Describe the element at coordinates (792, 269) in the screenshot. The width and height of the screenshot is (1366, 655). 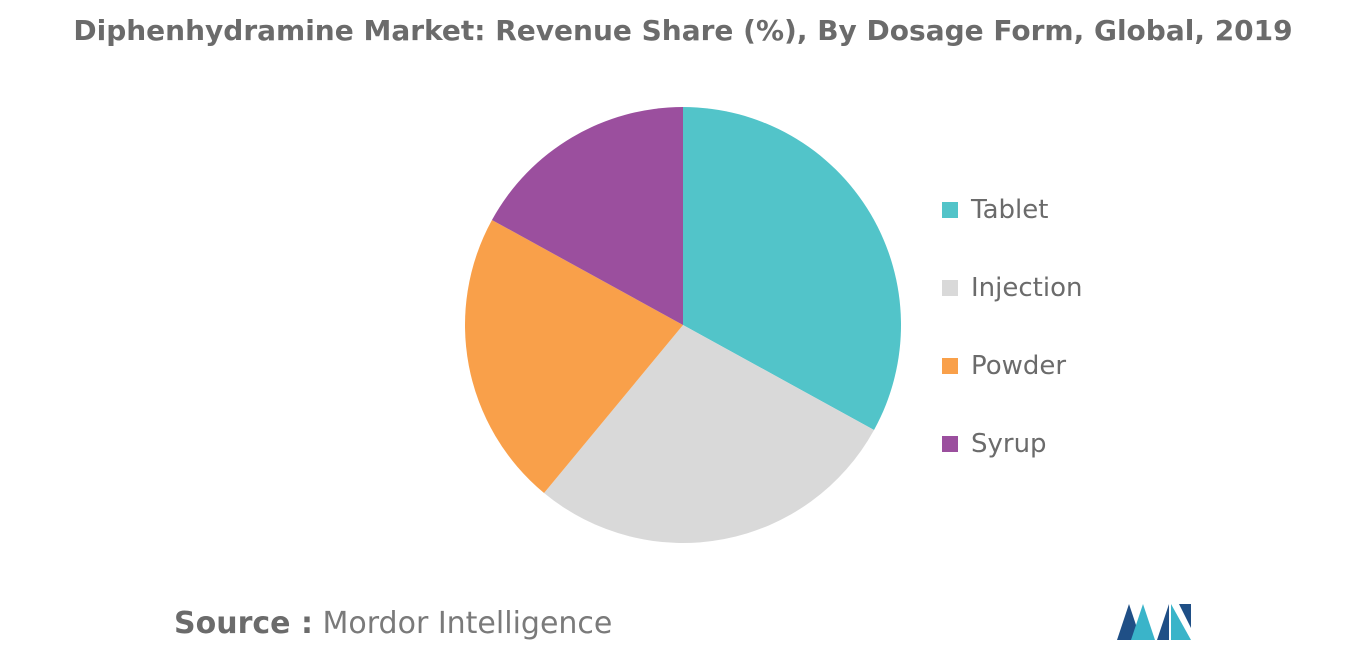
I see `pie-slice-tablet` at that location.